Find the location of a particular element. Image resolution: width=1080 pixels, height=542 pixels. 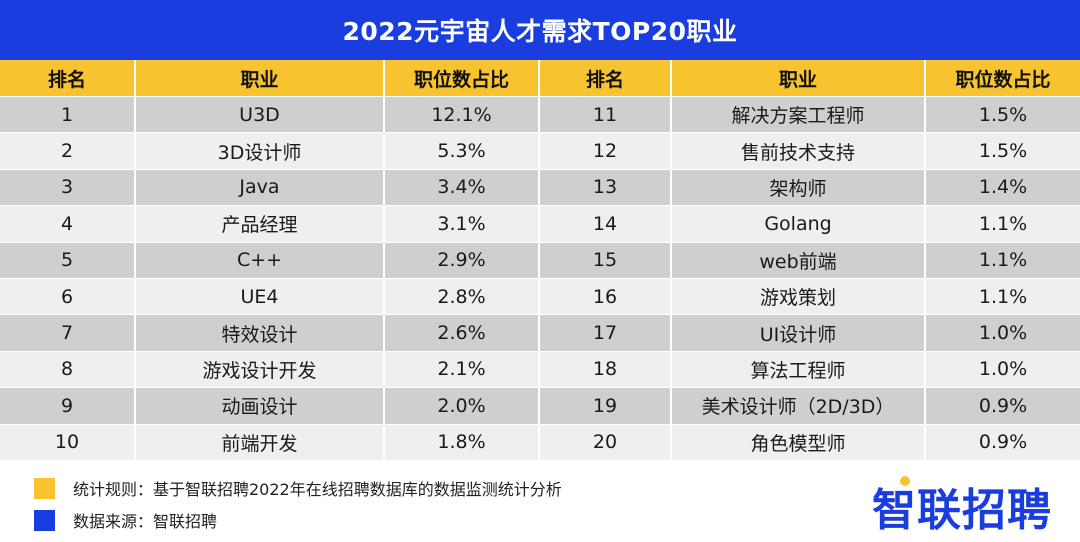

cell-pct-left: 2.8% is located at coordinates (462, 296).